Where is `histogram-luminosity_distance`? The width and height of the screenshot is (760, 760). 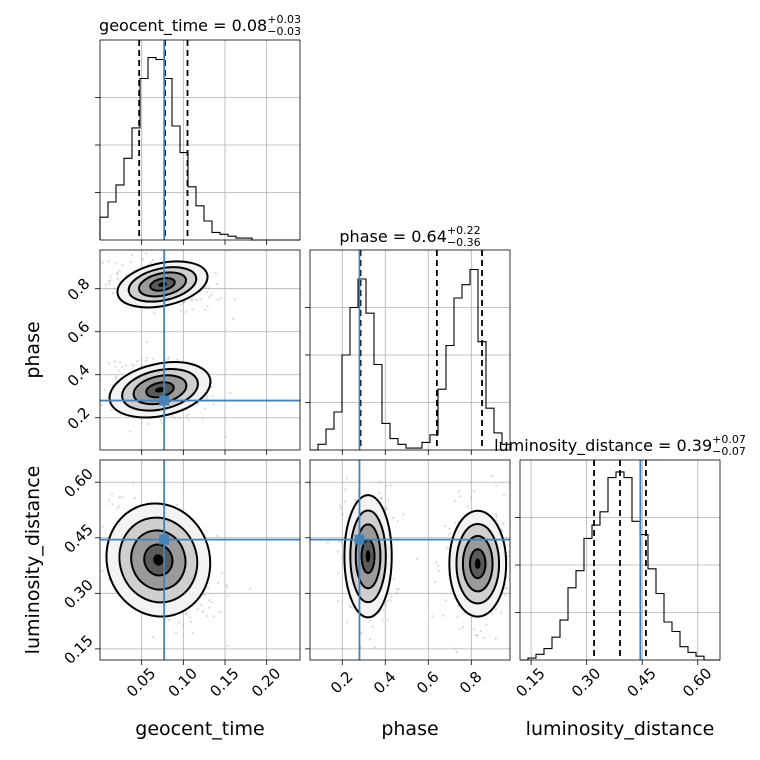 histogram-luminosity_distance is located at coordinates (620, 566).